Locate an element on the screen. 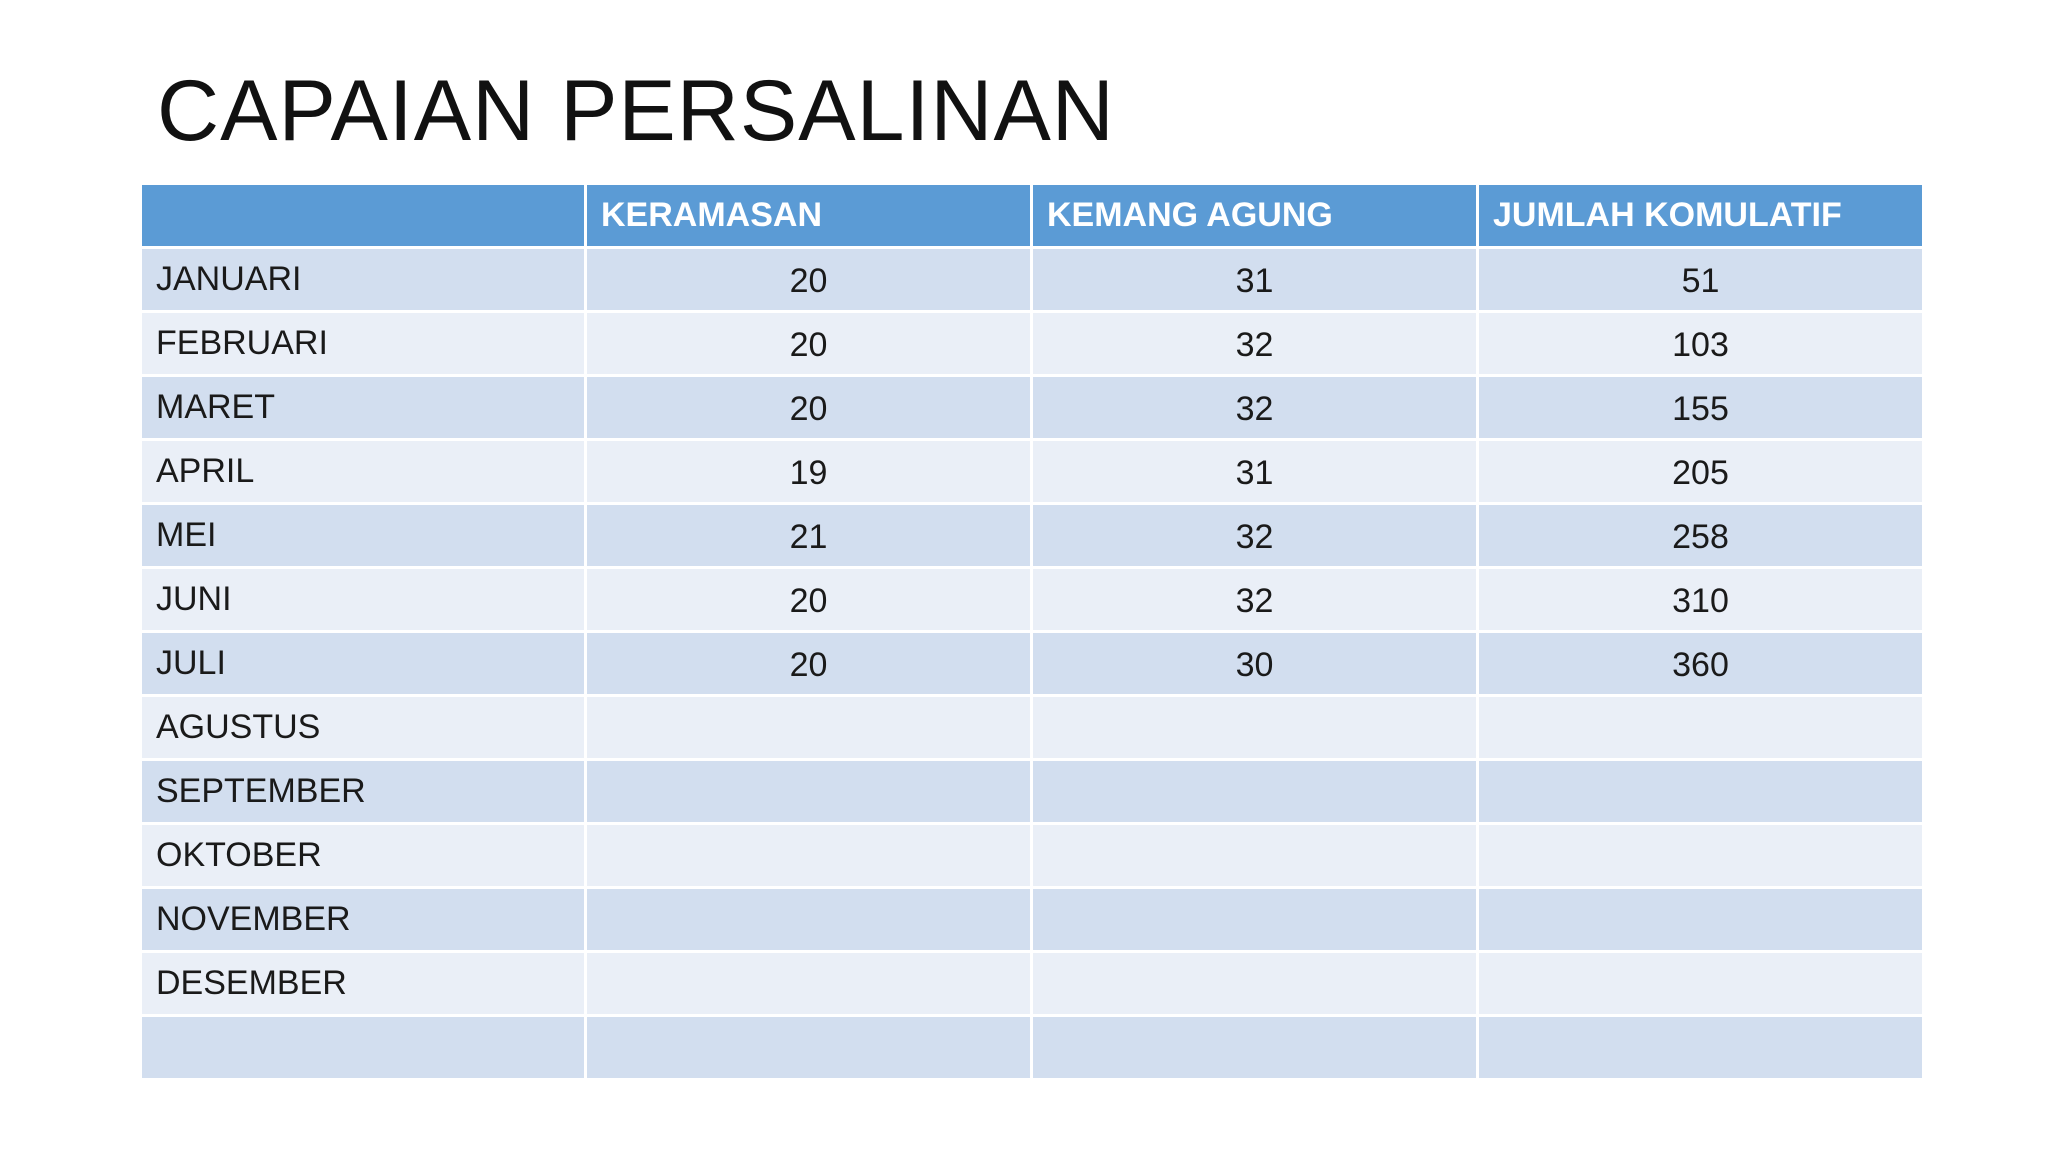 This screenshot has width=2048, height=1152. table-row: DESEMBER is located at coordinates (1032, 983).